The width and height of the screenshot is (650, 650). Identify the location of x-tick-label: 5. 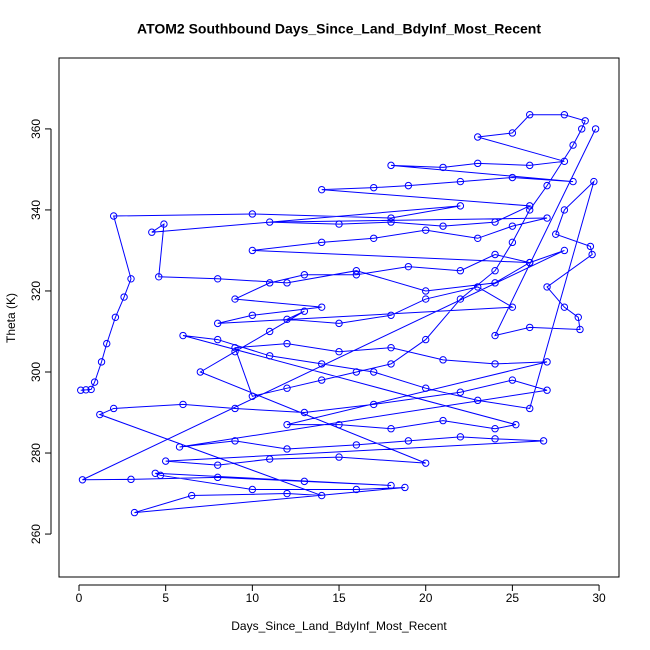
(165, 598).